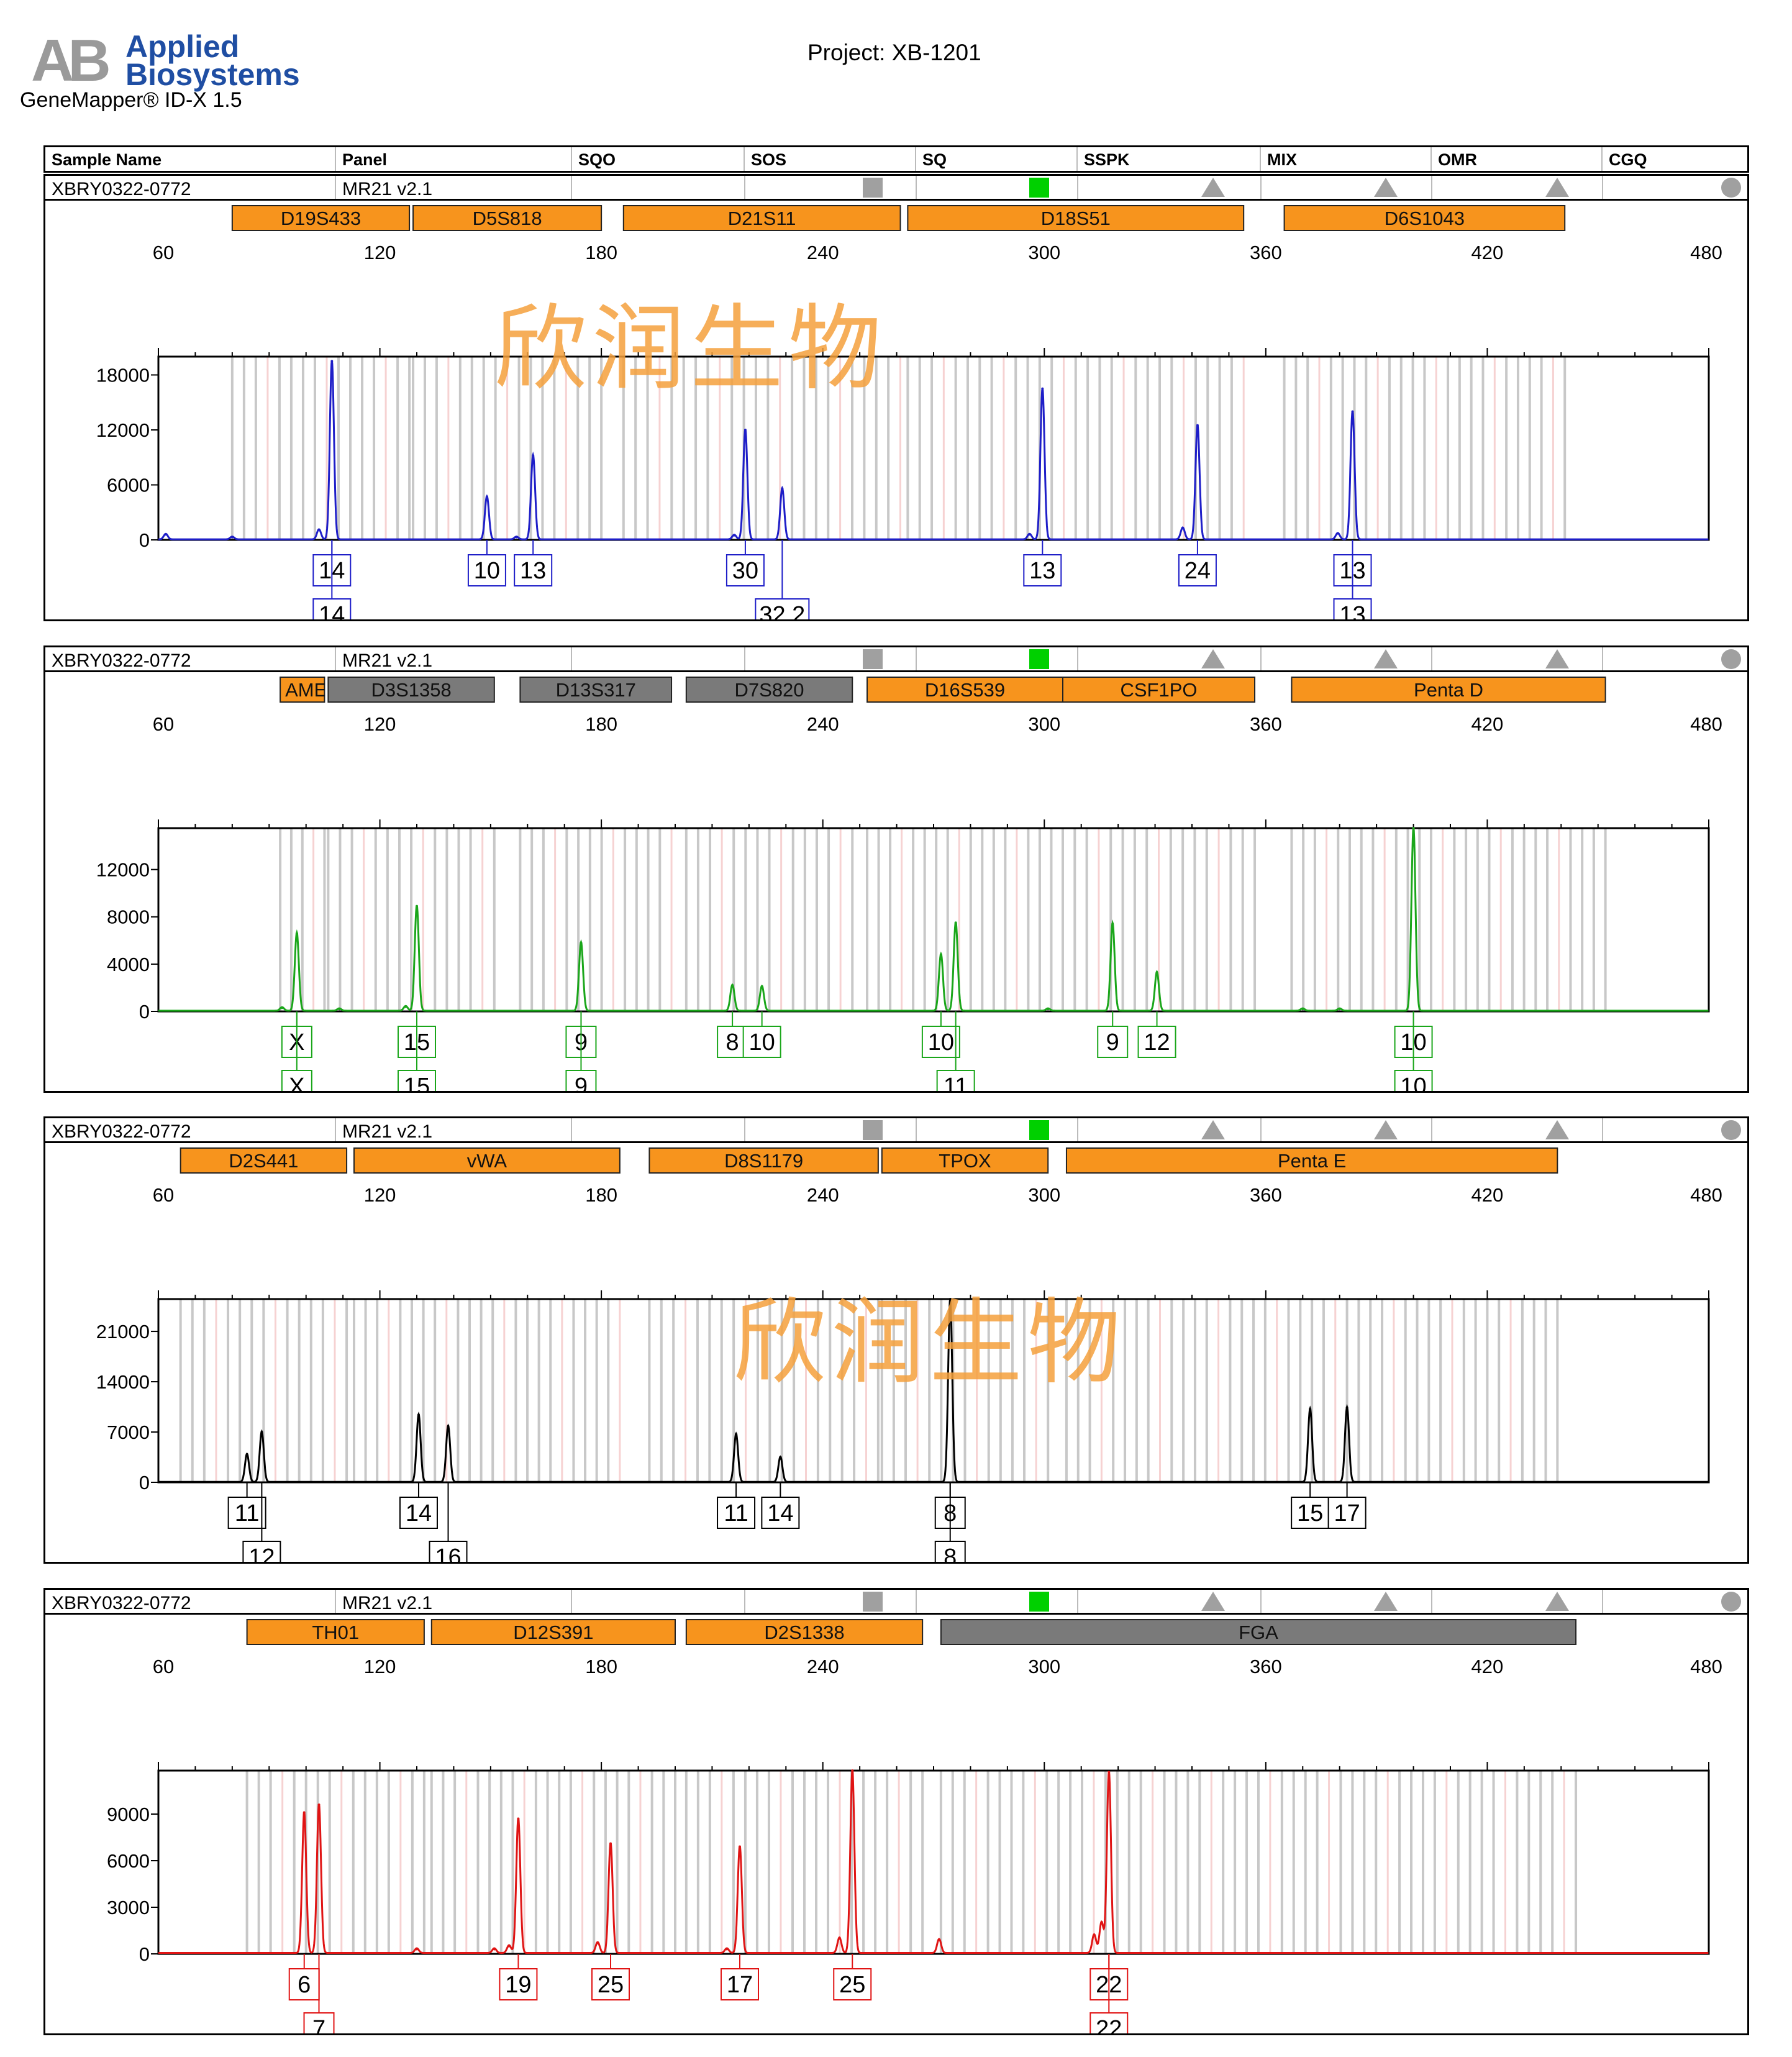 The image size is (1792, 2057). What do you see at coordinates (950, 1553) in the screenshot?
I see `allele-label: 8` at bounding box center [950, 1553].